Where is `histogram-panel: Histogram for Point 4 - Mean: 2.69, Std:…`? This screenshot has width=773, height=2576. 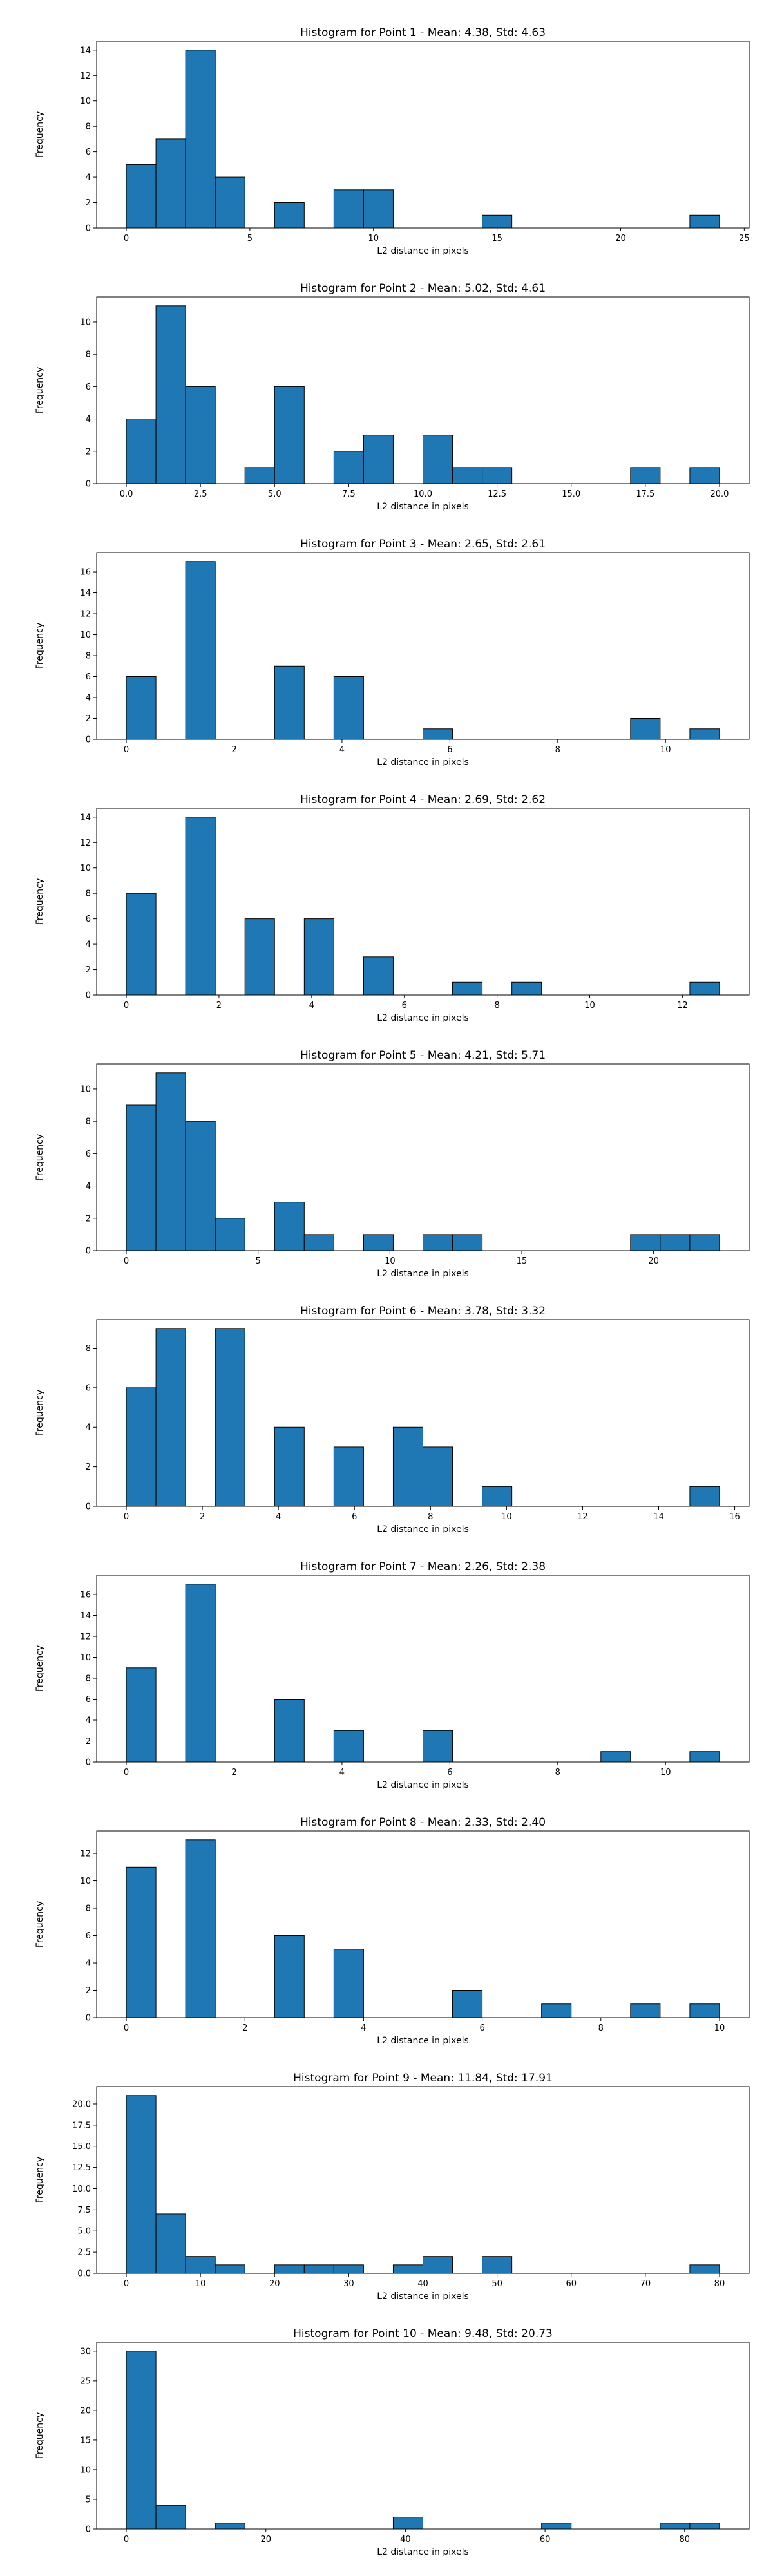 histogram-panel: Histogram for Point 4 - Mean: 2.69, Std:… is located at coordinates (386, 894).